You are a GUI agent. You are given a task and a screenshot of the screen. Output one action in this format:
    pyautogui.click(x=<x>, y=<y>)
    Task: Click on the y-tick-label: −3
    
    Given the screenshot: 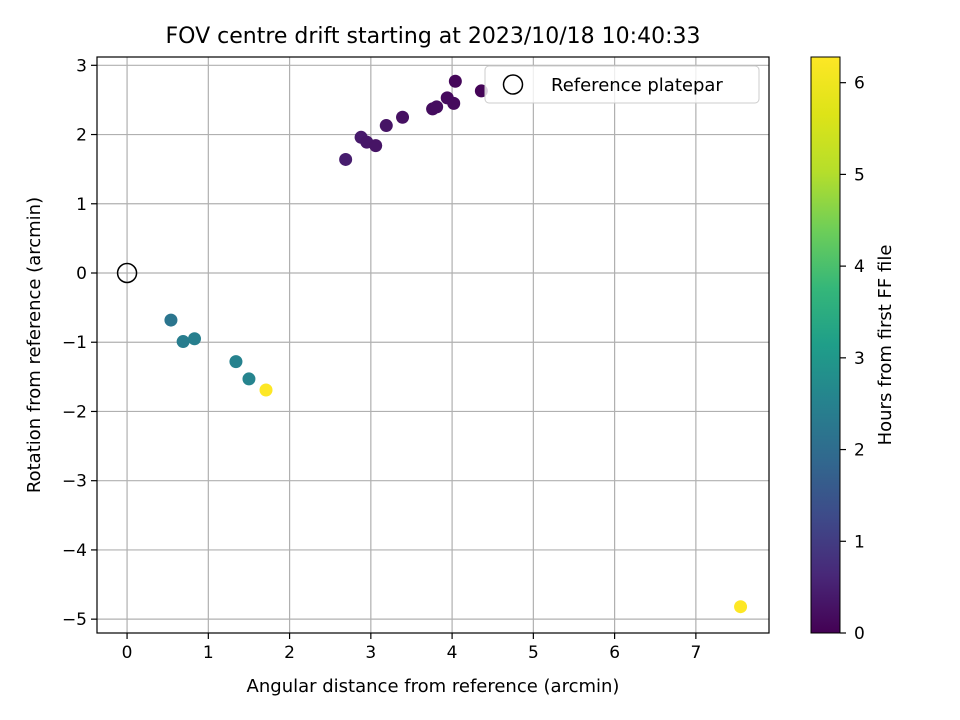 What is the action you would take?
    pyautogui.click(x=74, y=482)
    